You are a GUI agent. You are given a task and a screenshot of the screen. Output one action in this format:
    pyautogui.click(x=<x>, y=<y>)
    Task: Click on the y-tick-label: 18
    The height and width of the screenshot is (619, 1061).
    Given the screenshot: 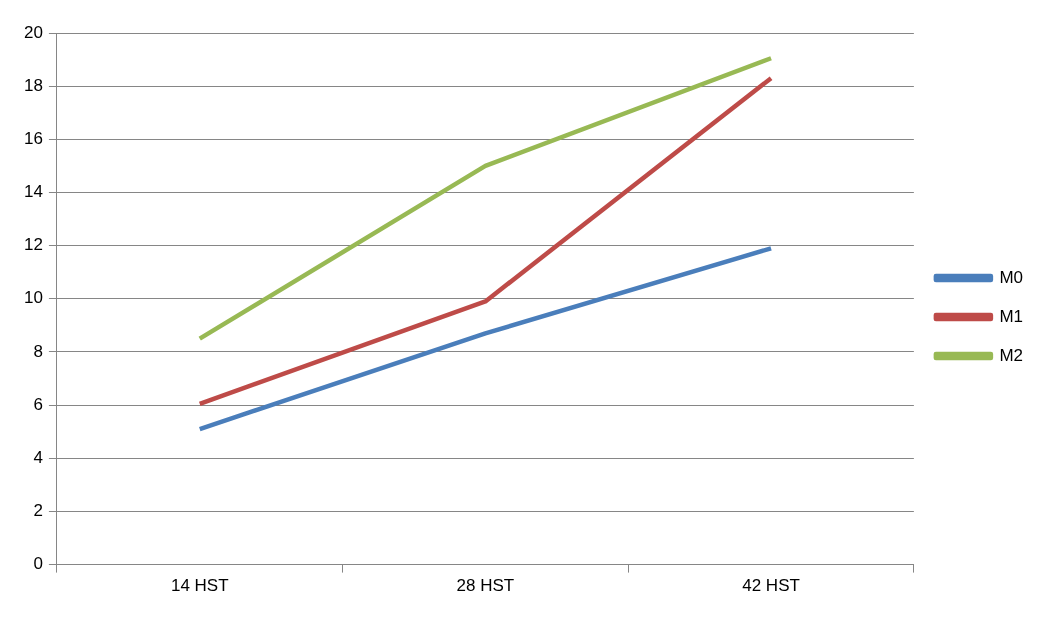 What is the action you would take?
    pyautogui.click(x=33, y=85)
    